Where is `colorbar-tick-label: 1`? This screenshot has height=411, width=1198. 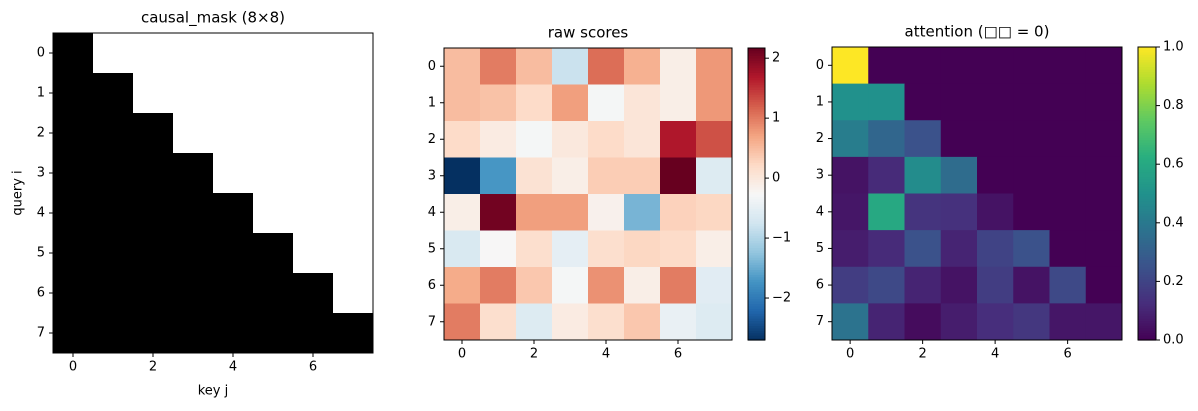
colorbar-tick-label: 1 is located at coordinates (776, 118).